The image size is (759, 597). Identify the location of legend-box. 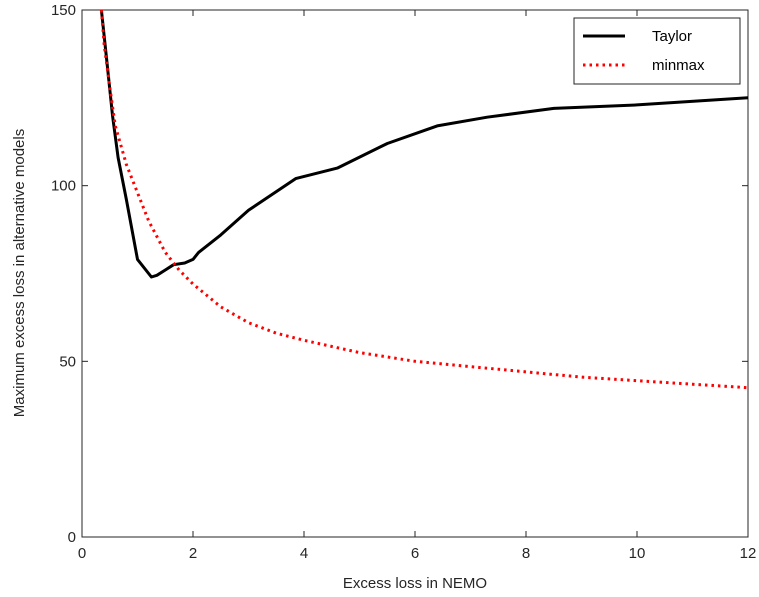
(657, 51).